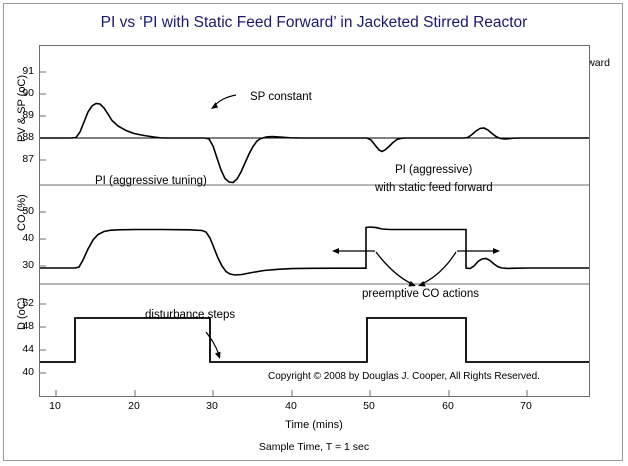 The width and height of the screenshot is (628, 466). What do you see at coordinates (314, 251) in the screenshot?
I see `co-trace` at bounding box center [314, 251].